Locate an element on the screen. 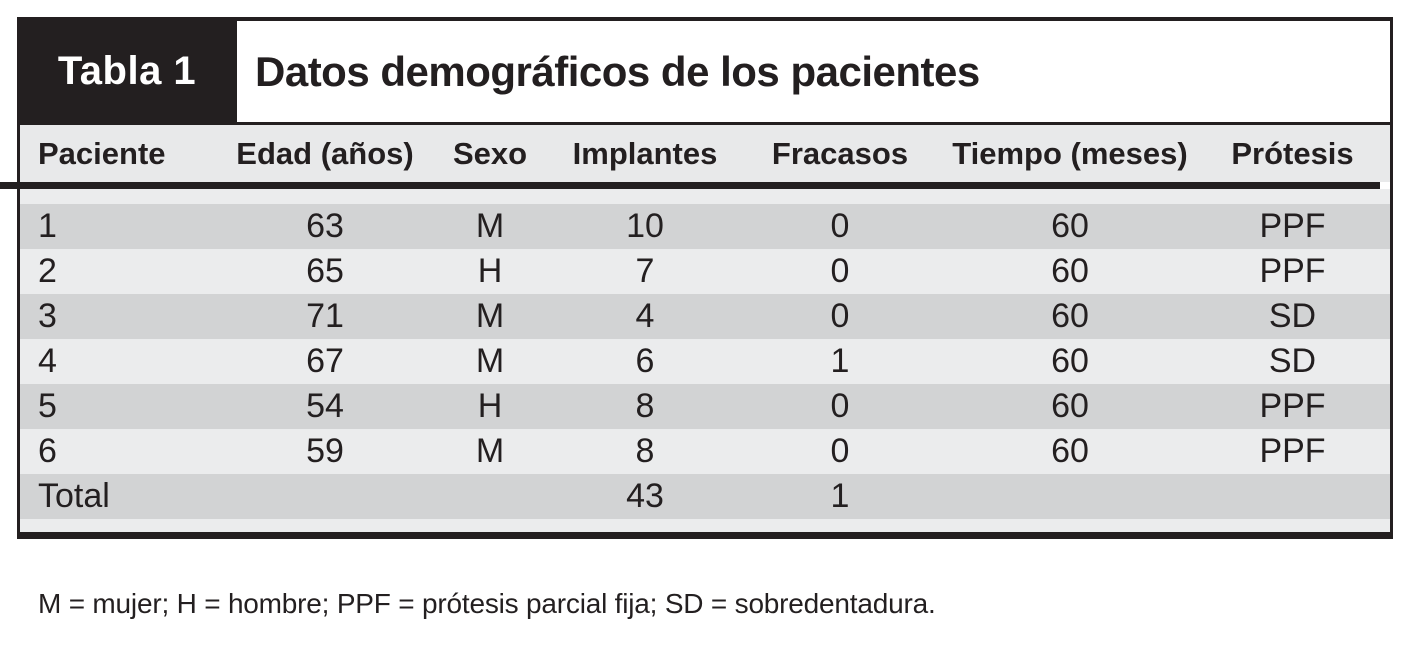 The width and height of the screenshot is (1412, 645). column-header: Paciente is located at coordinates (102, 153).